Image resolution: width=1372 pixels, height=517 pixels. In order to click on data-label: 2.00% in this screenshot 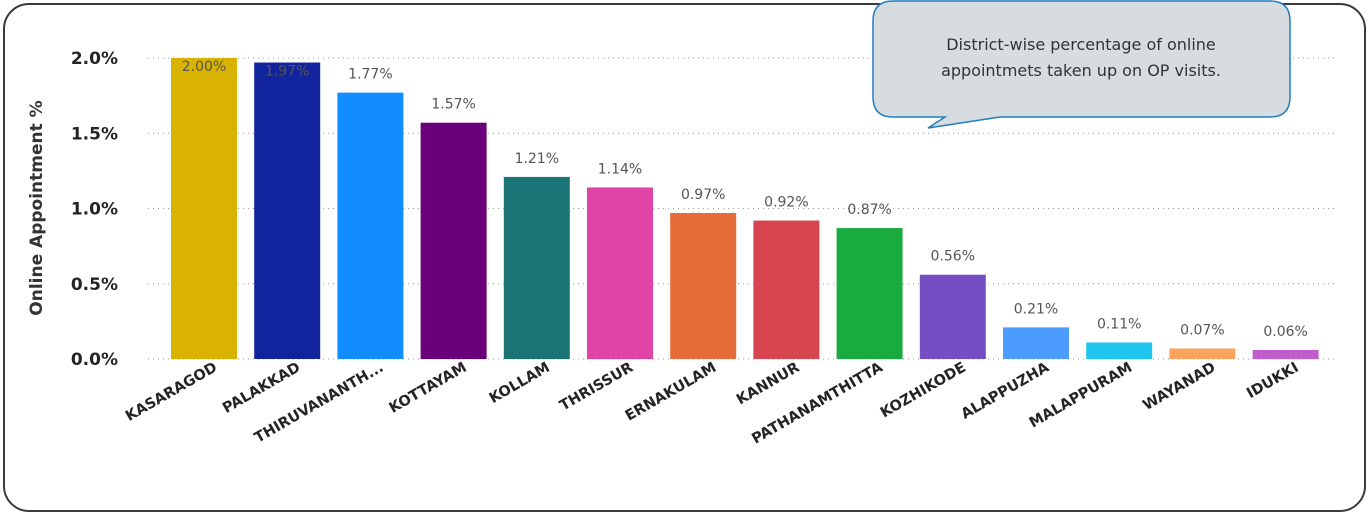, I will do `click(204, 67)`.